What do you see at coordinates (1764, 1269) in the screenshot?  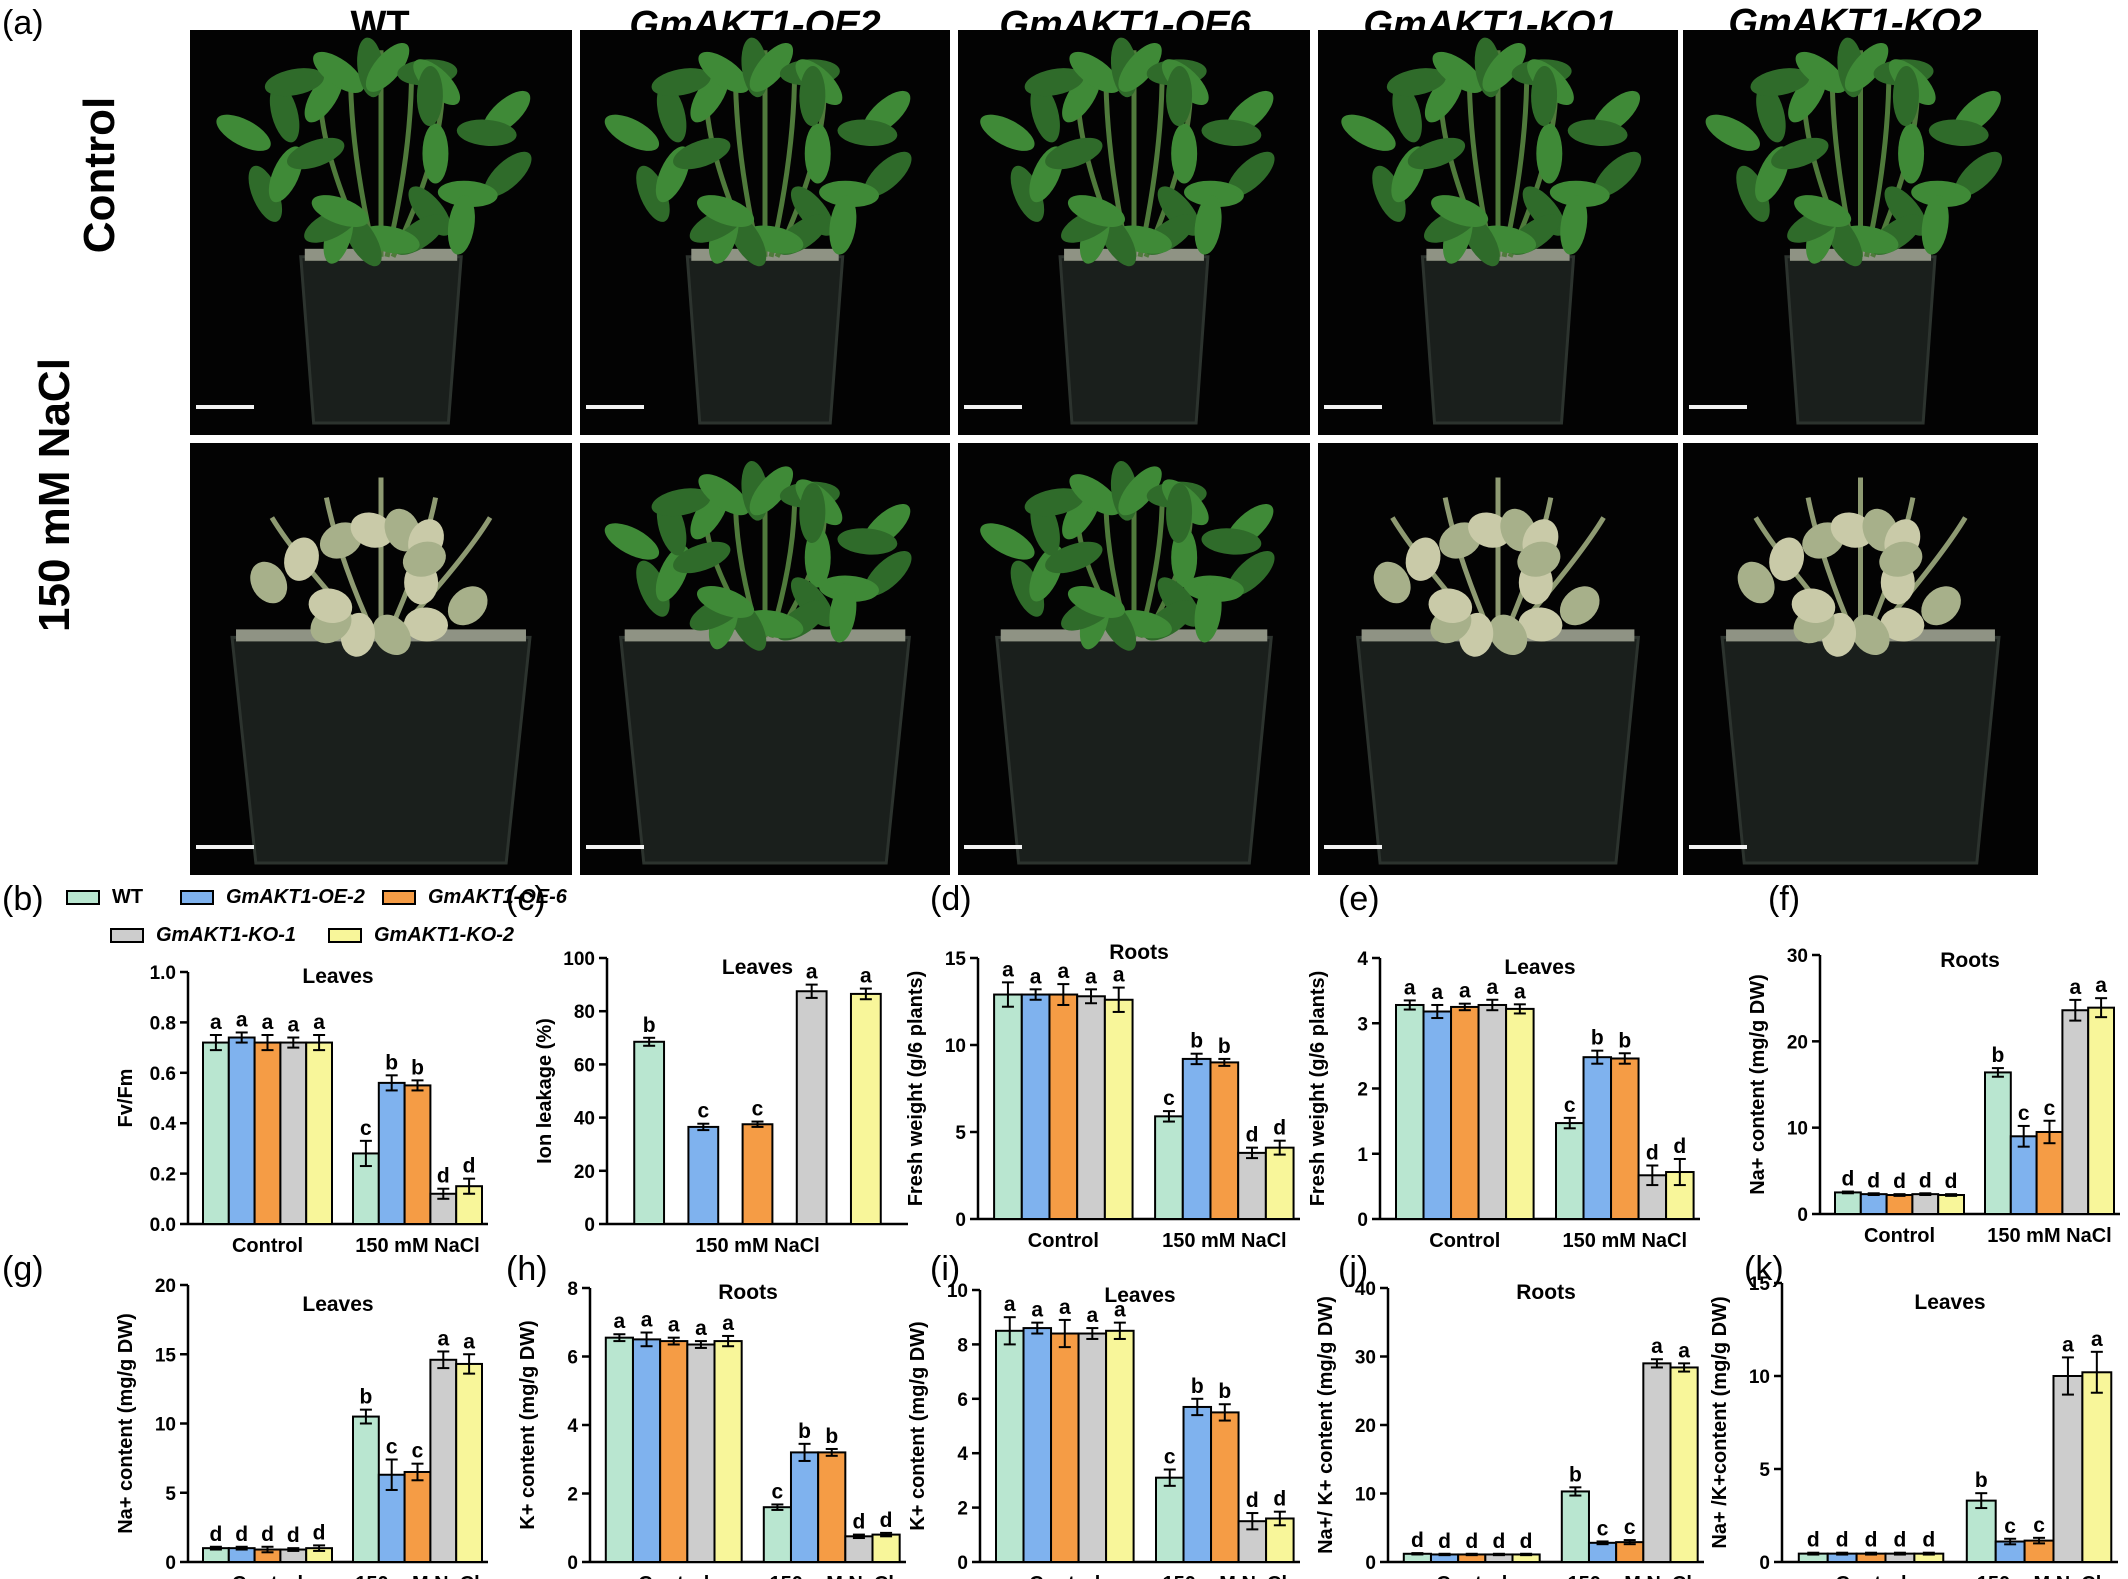 I see `panel-label-k: (k)` at bounding box center [1764, 1269].